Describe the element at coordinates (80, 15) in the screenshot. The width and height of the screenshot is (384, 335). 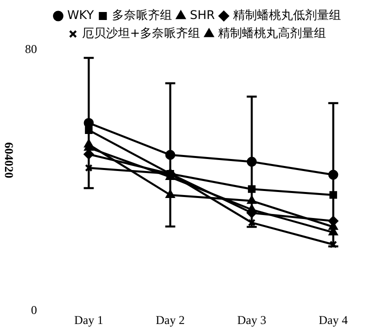
I see `legend-label: WKY` at that location.